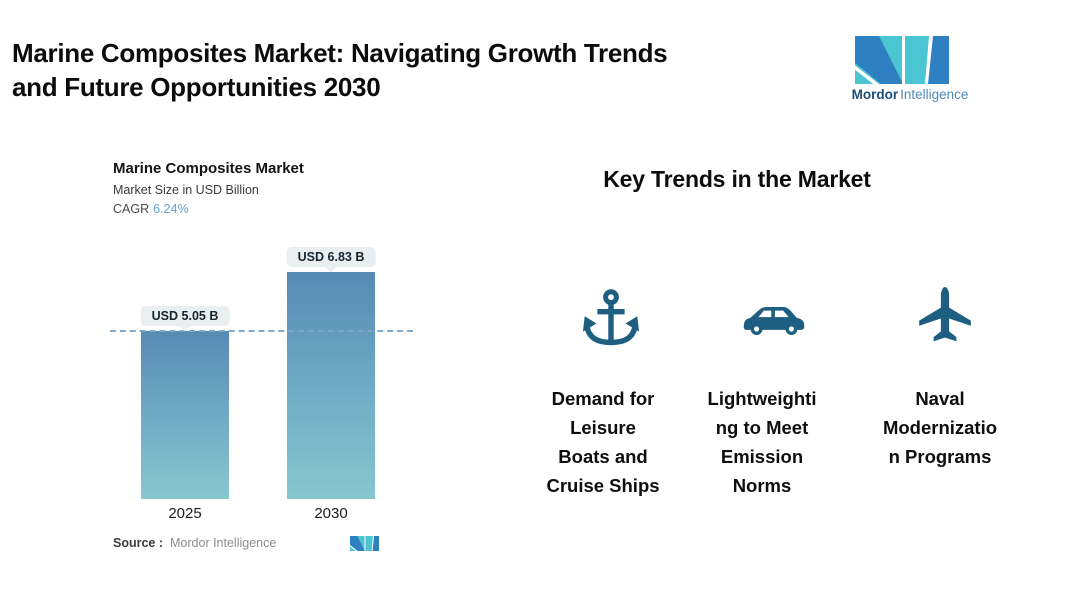  Describe the element at coordinates (331, 513) in the screenshot. I see `axis-label-2030: 2030` at that location.